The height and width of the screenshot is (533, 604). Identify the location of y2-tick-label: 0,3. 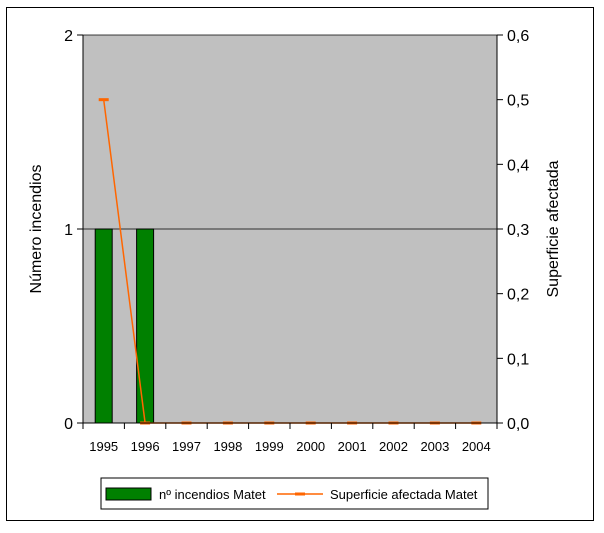
(518, 230).